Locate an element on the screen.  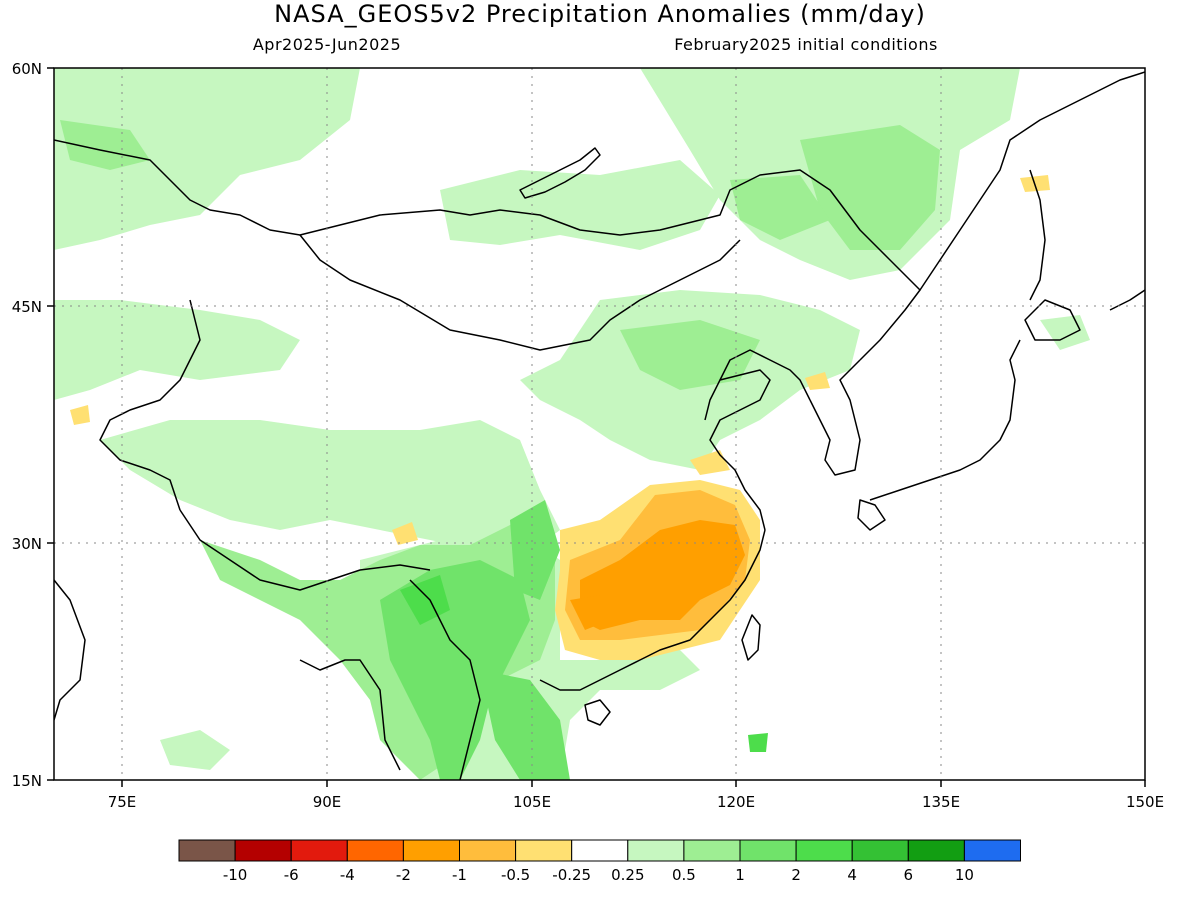
lon-label-120e: 120E is located at coordinates (736, 802).